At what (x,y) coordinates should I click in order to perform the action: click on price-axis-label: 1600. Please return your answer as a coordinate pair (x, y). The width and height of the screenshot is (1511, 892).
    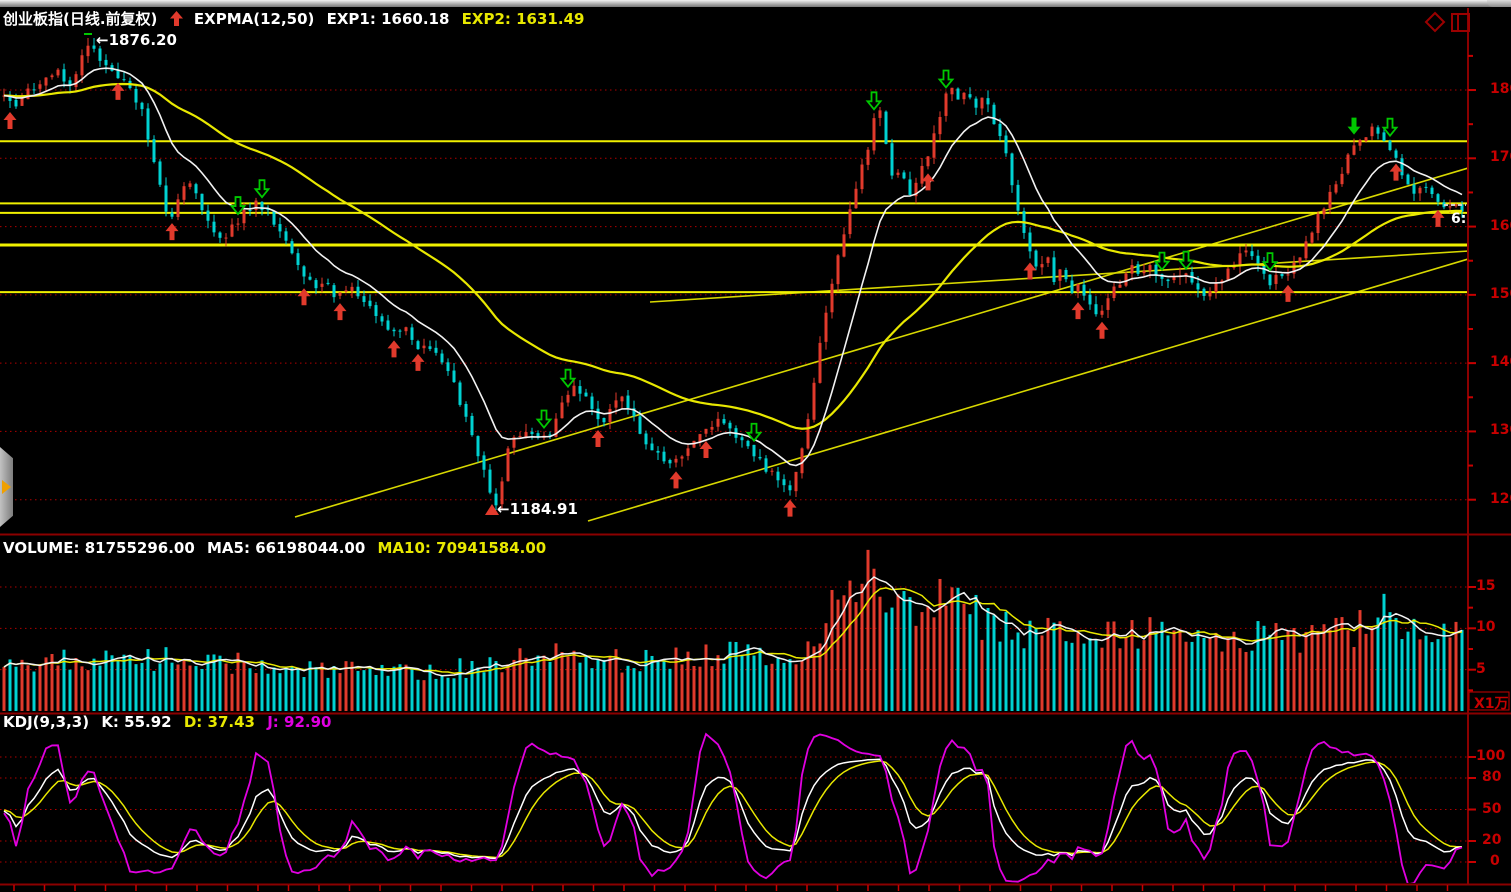
    Looking at the image, I should click on (1500, 225).